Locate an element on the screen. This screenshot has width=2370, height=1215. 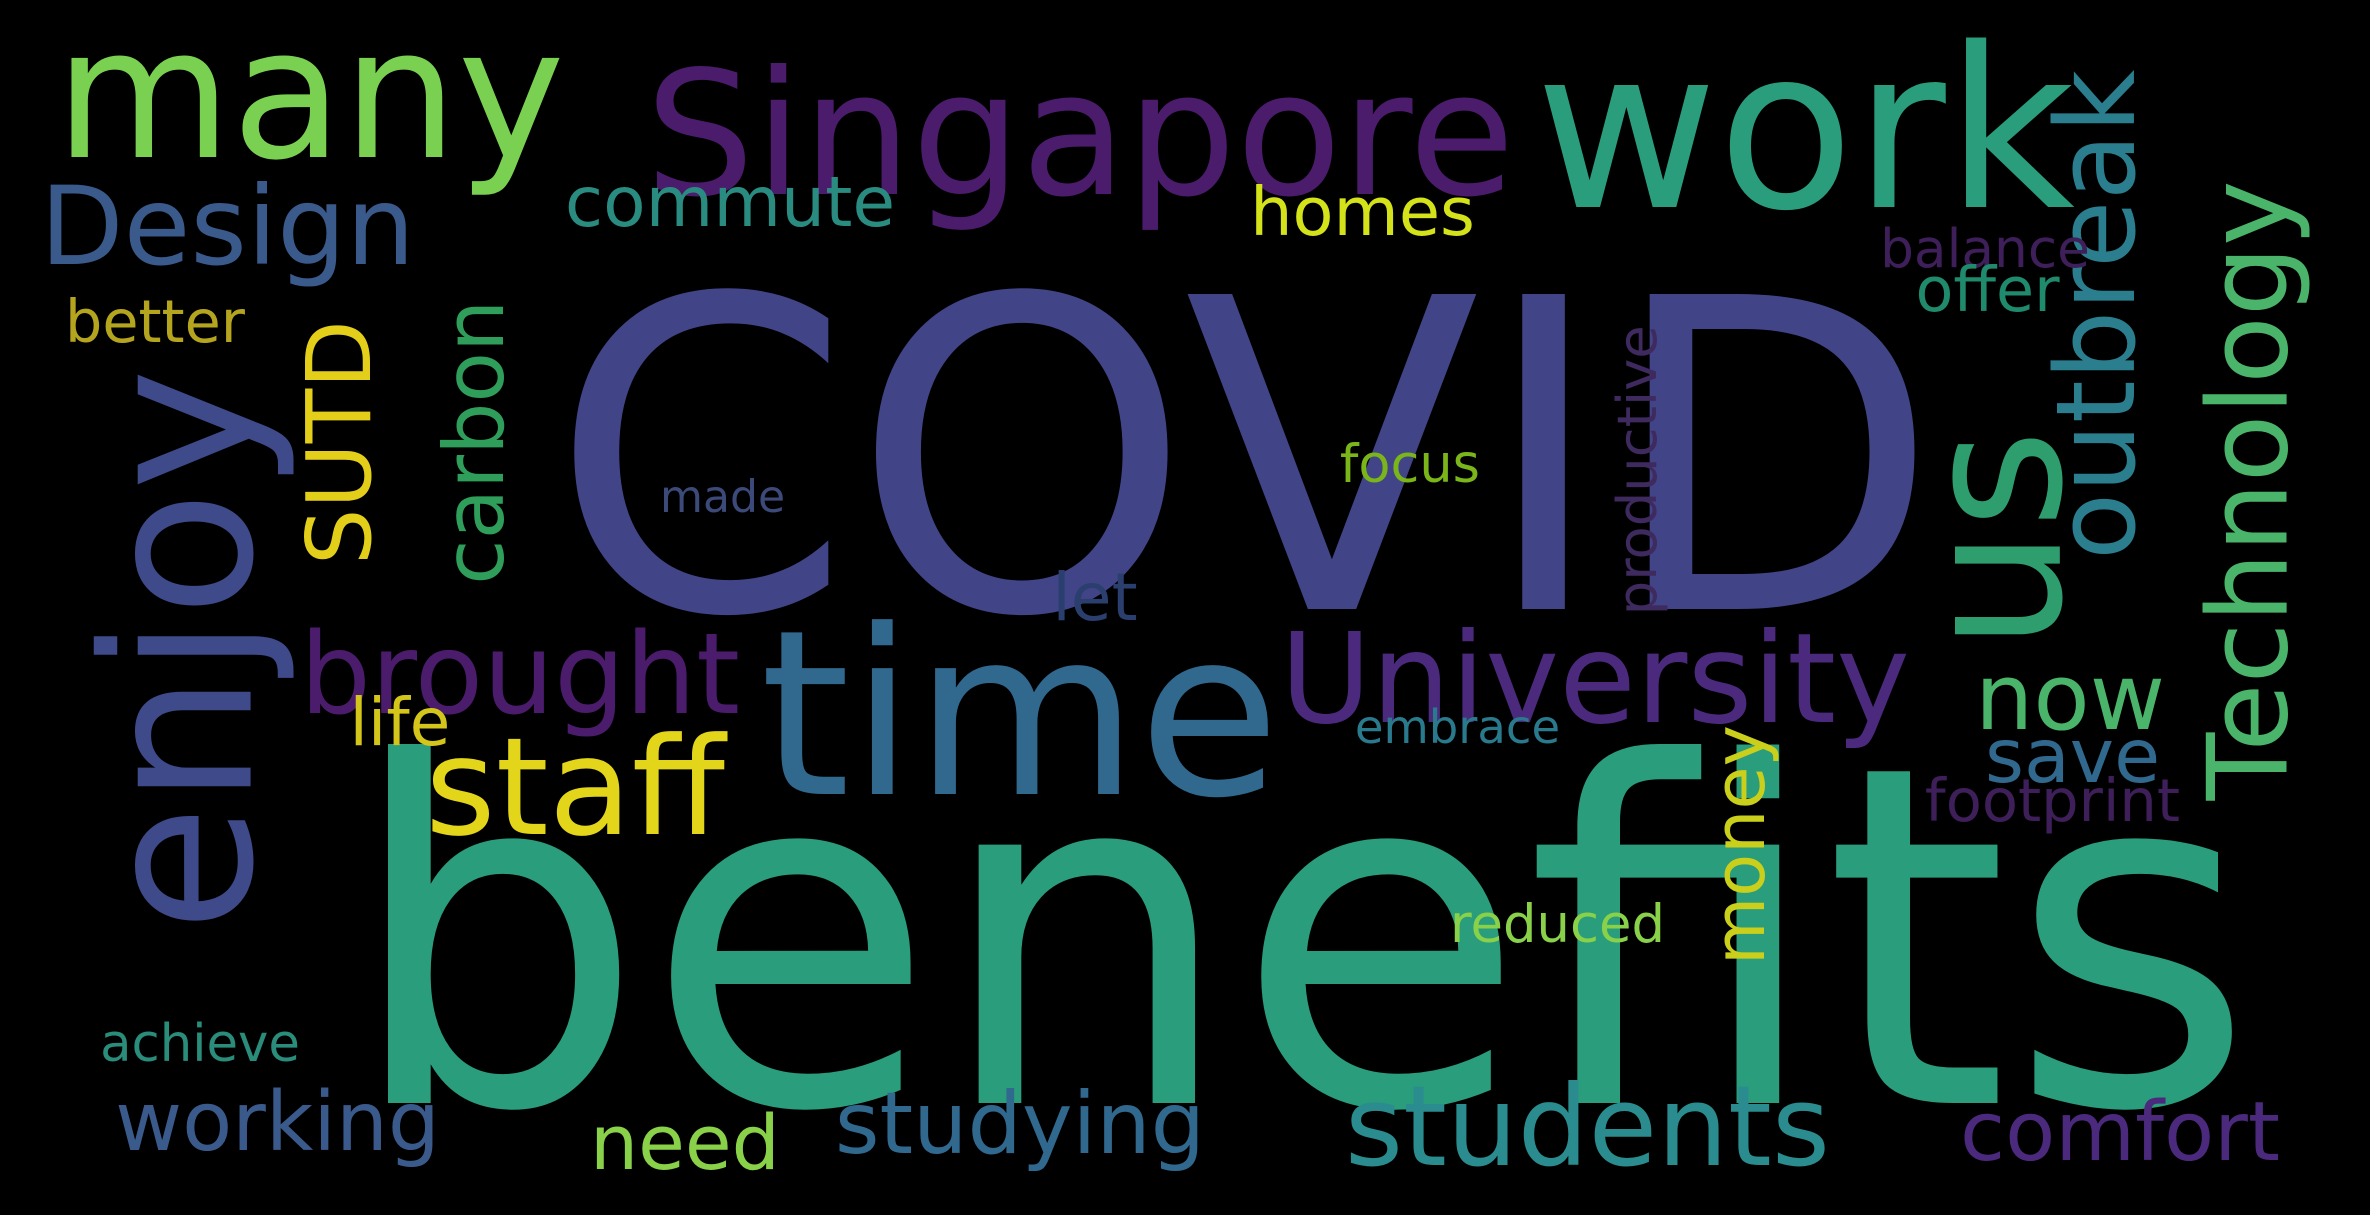
word-homes: homes is located at coordinates (1362, 212).